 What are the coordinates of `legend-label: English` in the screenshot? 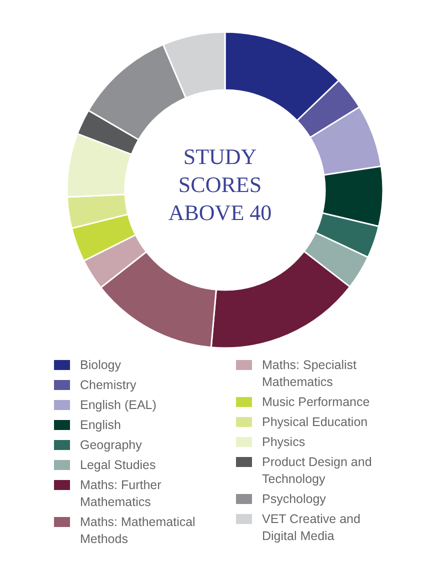 It's located at (101, 425).